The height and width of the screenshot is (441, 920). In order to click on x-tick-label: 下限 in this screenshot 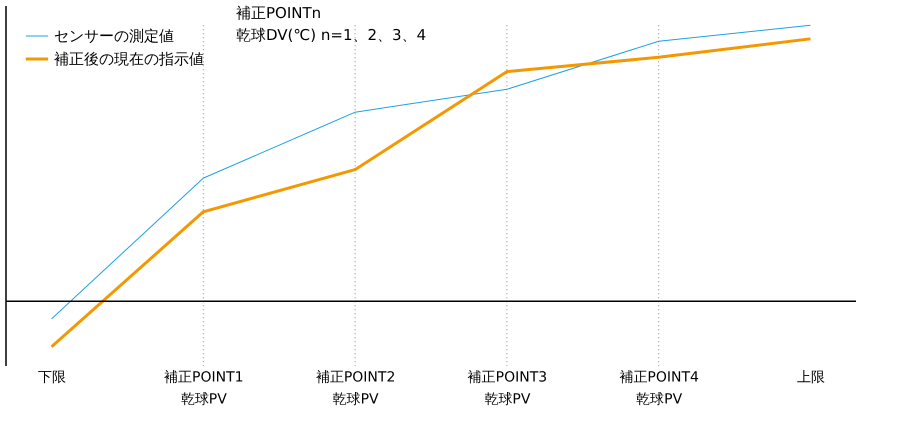, I will do `click(52, 378)`.